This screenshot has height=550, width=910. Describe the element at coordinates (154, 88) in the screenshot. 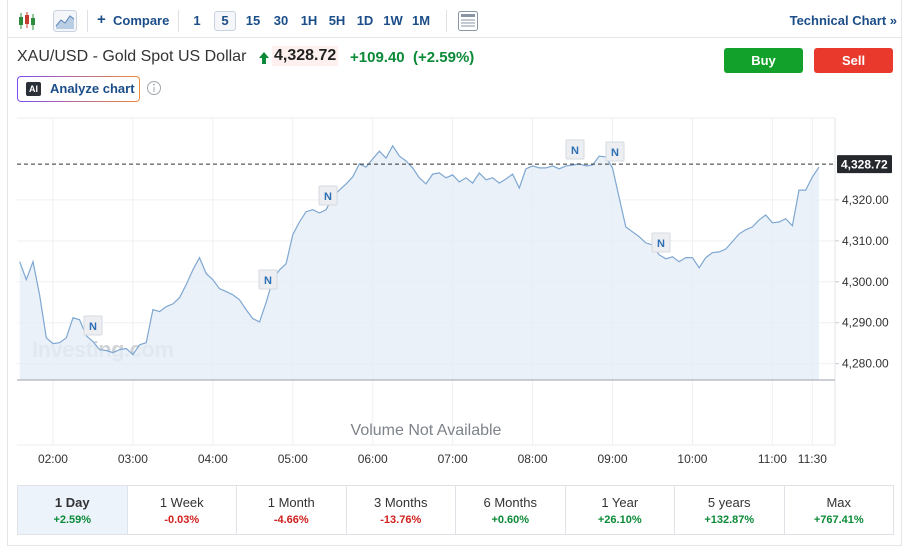

I see `info-icon` at that location.